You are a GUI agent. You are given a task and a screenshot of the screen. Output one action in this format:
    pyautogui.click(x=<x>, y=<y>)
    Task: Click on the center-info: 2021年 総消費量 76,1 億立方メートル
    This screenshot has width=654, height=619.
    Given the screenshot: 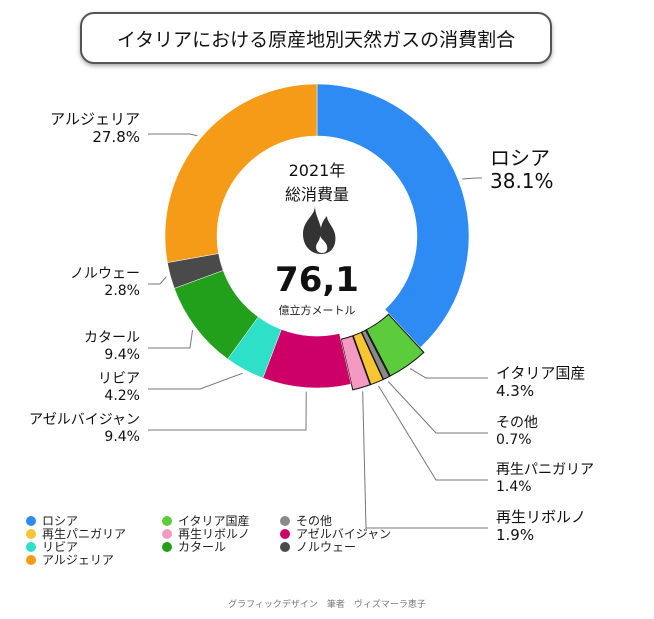 What is the action you would take?
    pyautogui.click(x=317, y=239)
    